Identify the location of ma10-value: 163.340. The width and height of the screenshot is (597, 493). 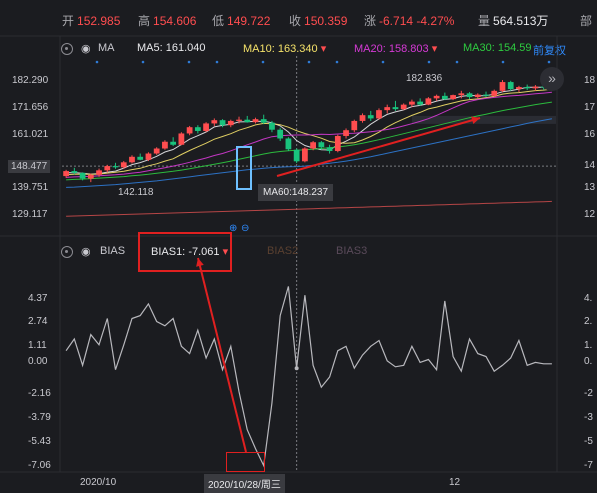
(297, 49).